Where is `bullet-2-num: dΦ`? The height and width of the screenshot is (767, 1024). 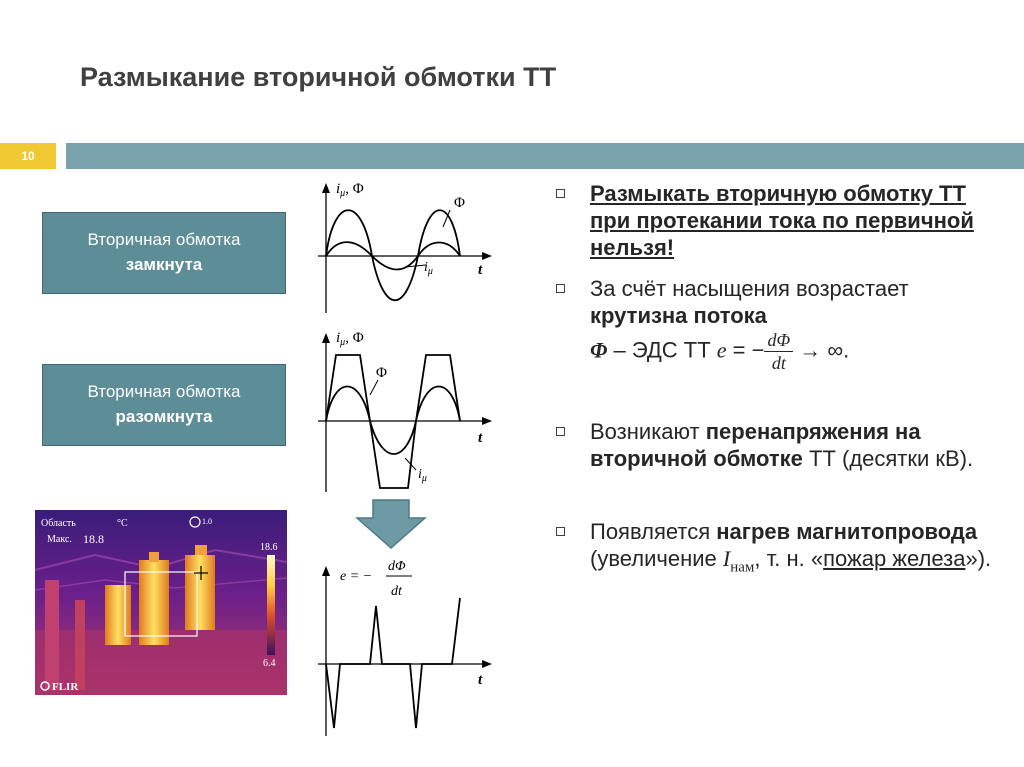 bullet-2-num: dΦ is located at coordinates (779, 340).